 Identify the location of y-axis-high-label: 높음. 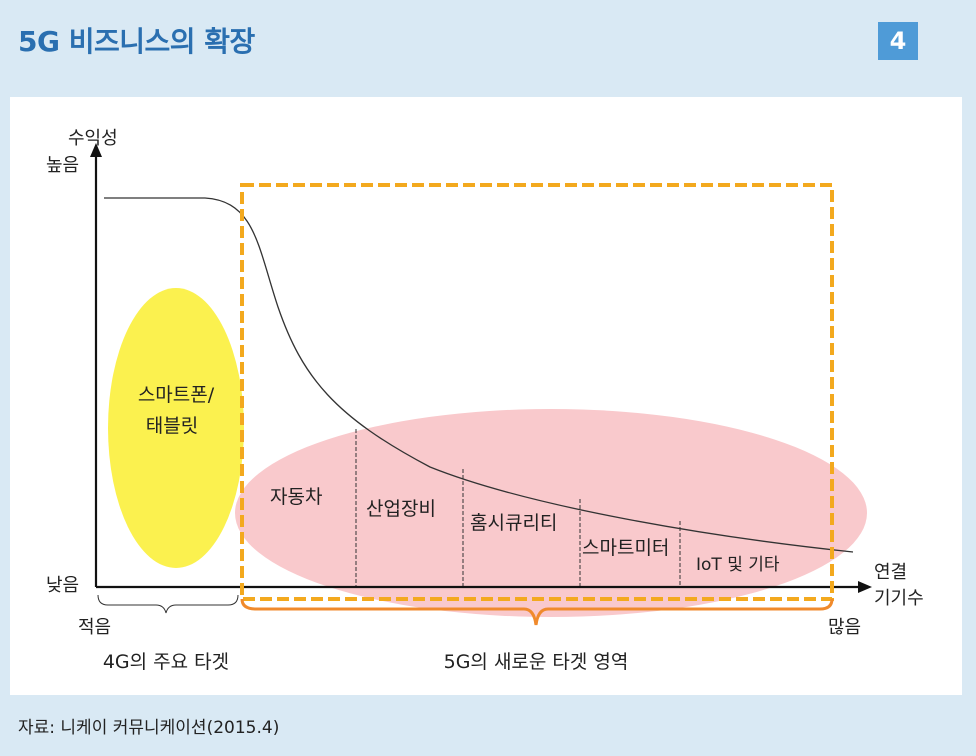
(62, 165).